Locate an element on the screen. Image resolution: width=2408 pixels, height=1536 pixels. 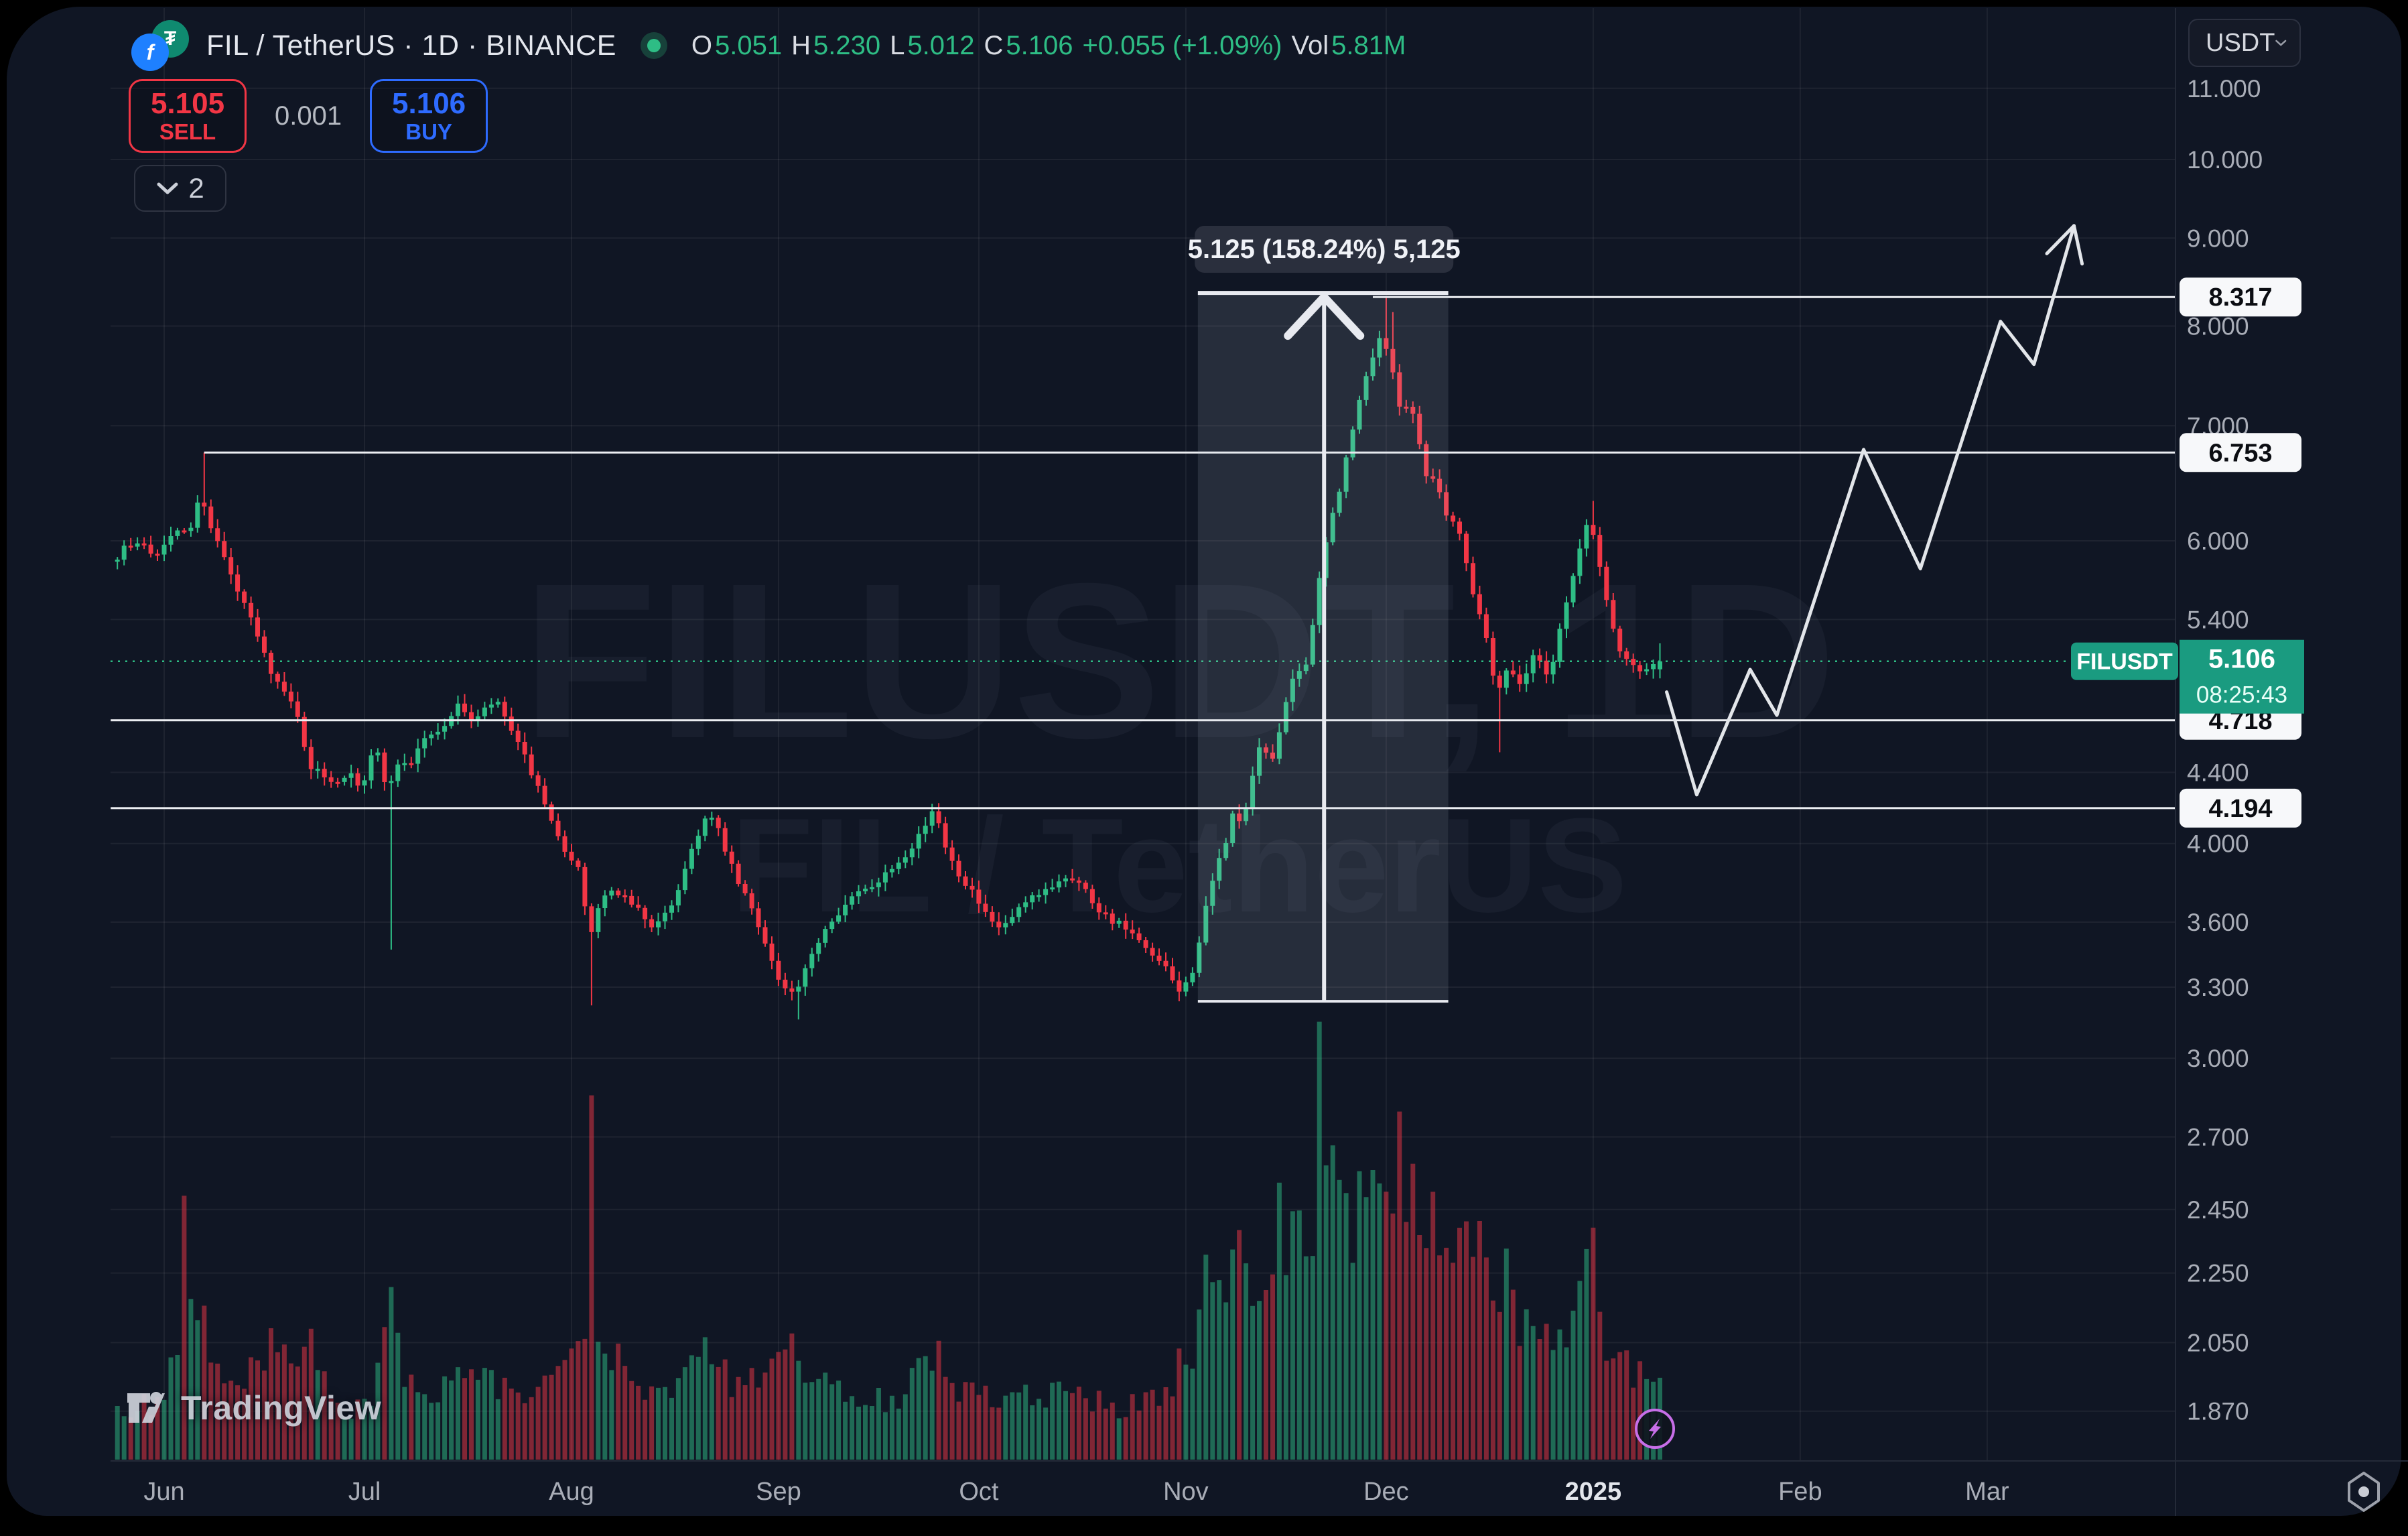
svg-text: 8.317 is located at coordinates (2240, 297).